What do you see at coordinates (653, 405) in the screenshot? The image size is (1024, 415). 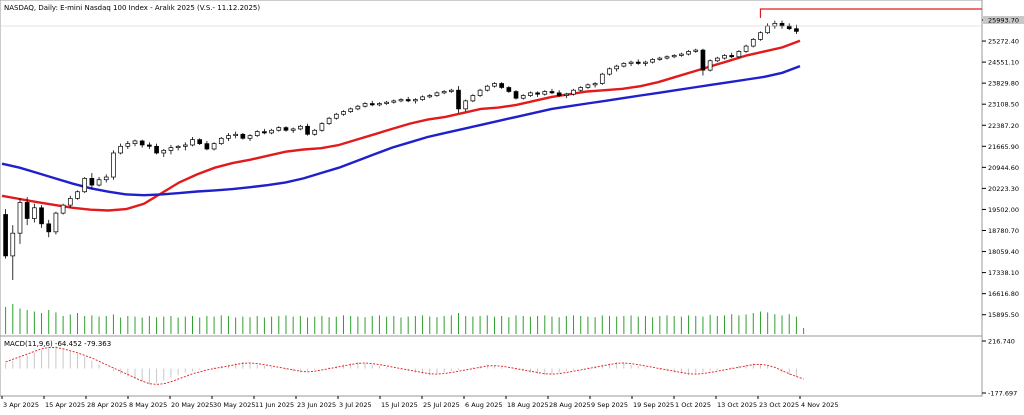 I see `time-tick-label: 19 Sep 2025` at bounding box center [653, 405].